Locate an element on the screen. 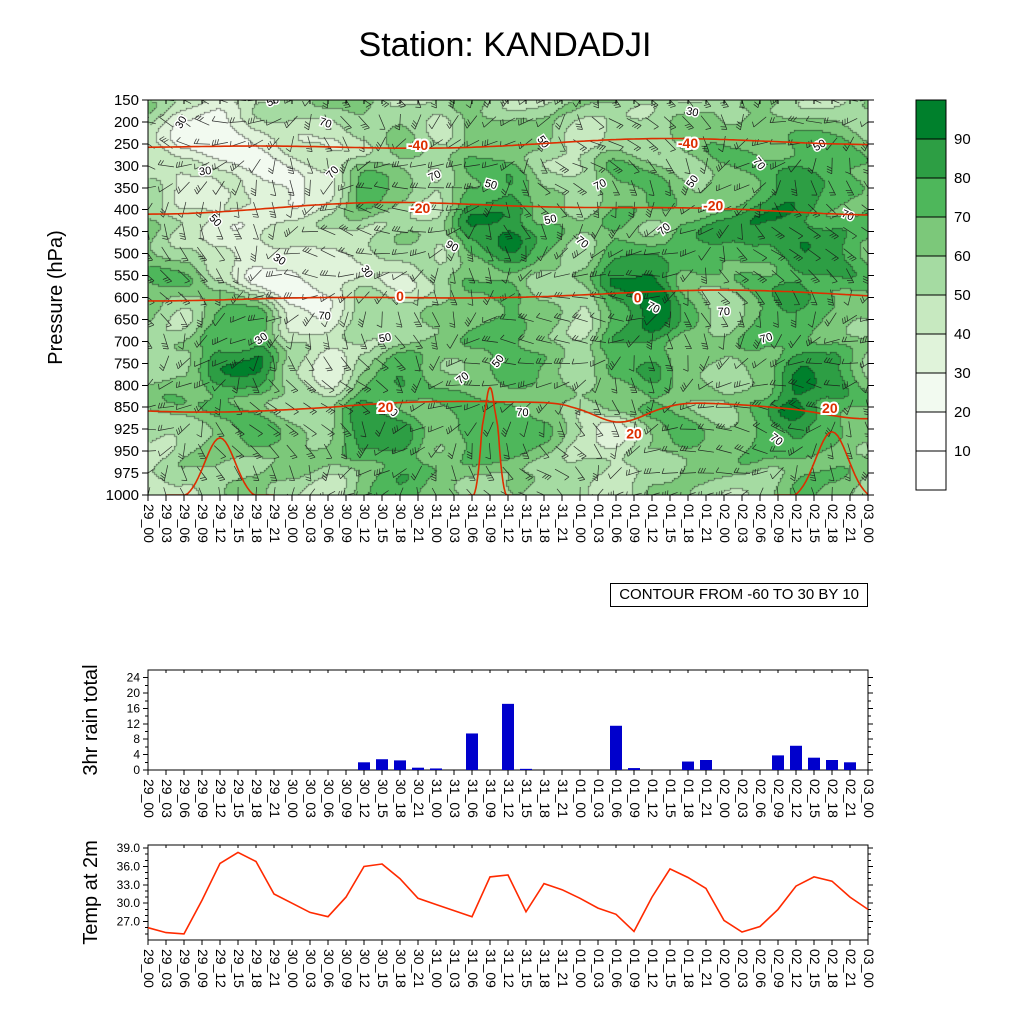  x-tick-label: 30_06 is located at coordinates (329, 798).